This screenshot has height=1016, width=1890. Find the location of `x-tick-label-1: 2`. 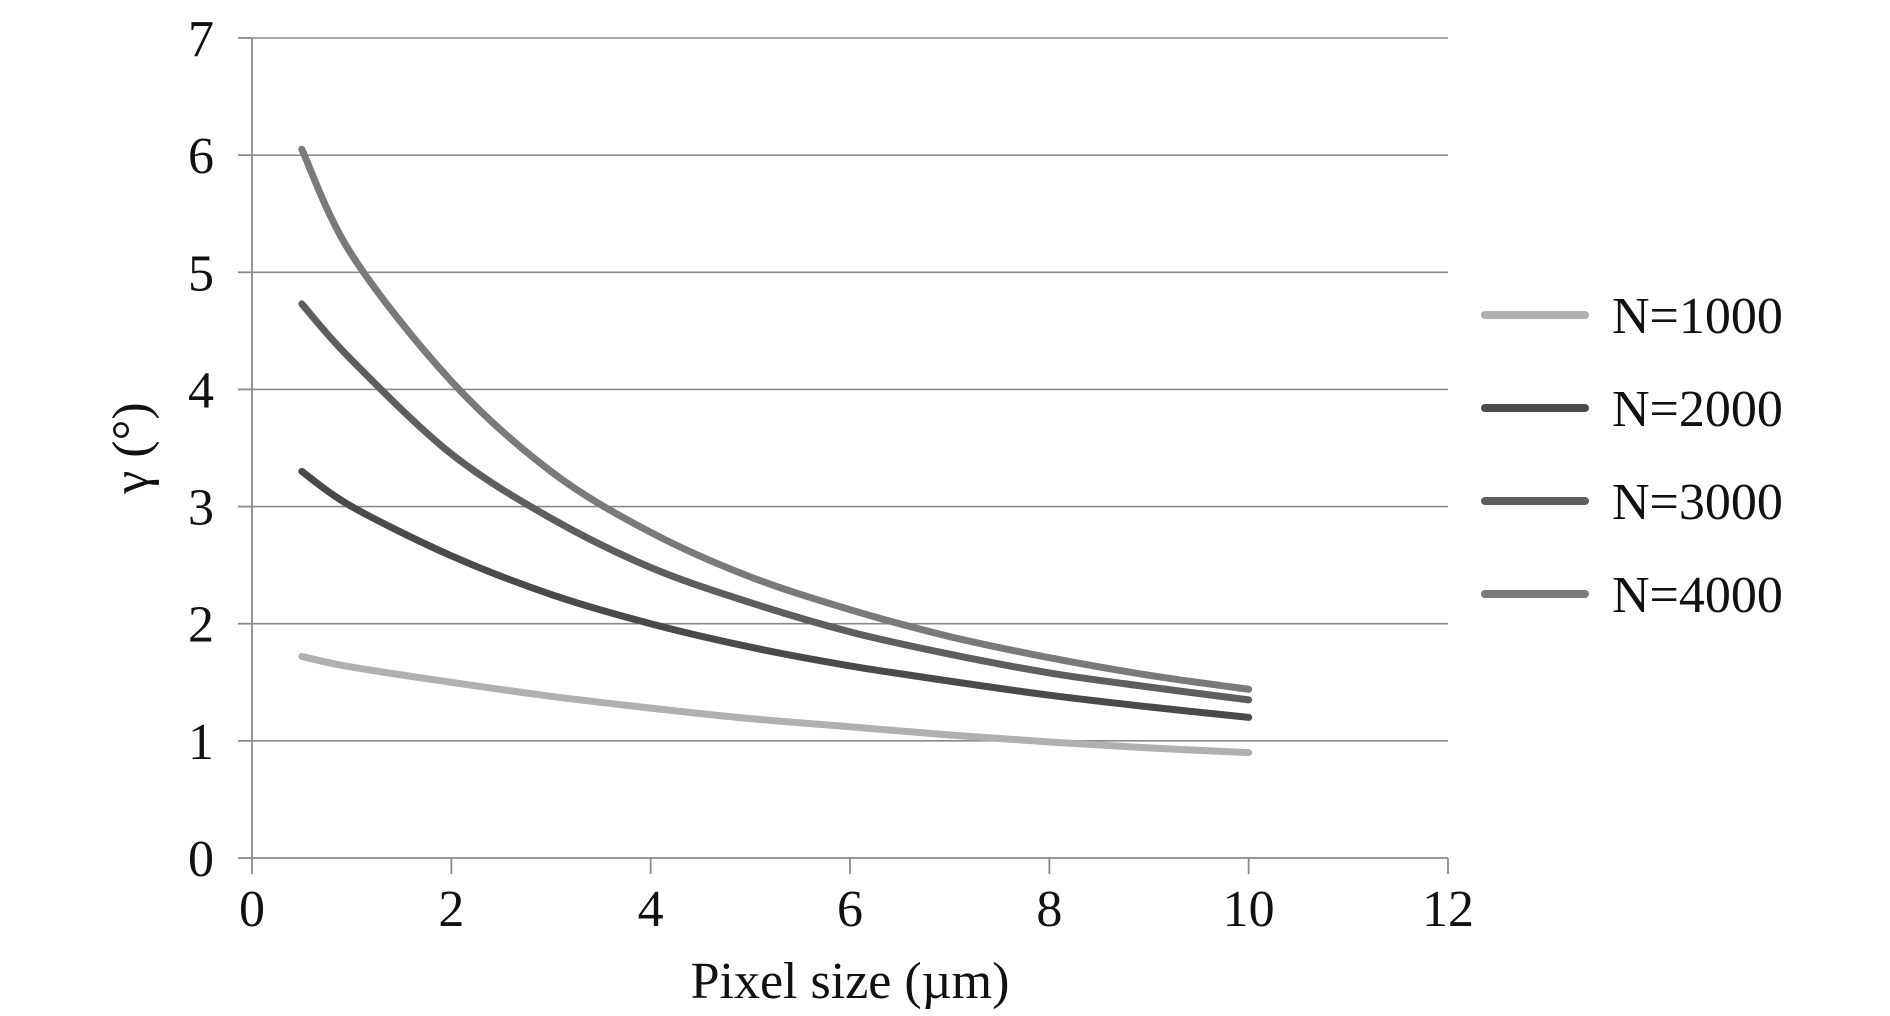

x-tick-label-1: 2 is located at coordinates (451, 909).